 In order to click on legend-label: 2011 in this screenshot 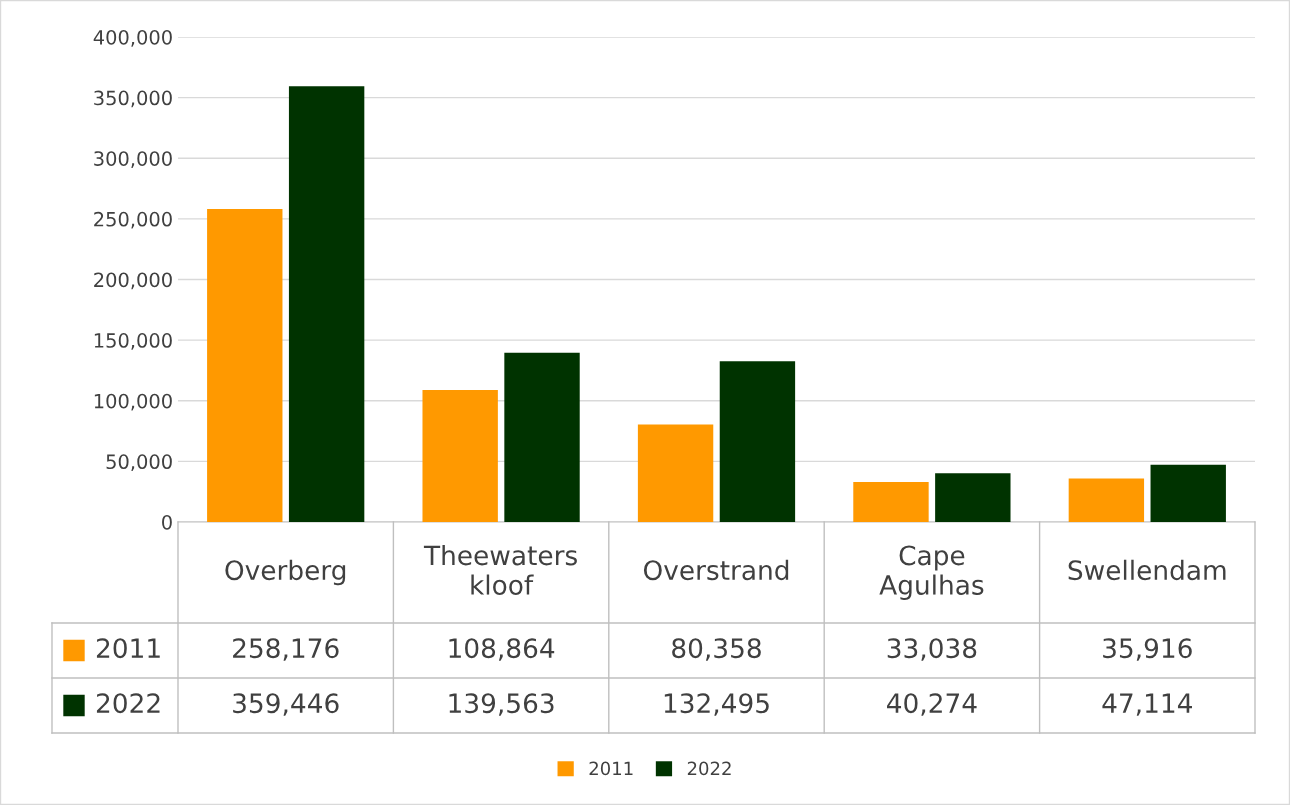, I will do `click(128, 648)`.